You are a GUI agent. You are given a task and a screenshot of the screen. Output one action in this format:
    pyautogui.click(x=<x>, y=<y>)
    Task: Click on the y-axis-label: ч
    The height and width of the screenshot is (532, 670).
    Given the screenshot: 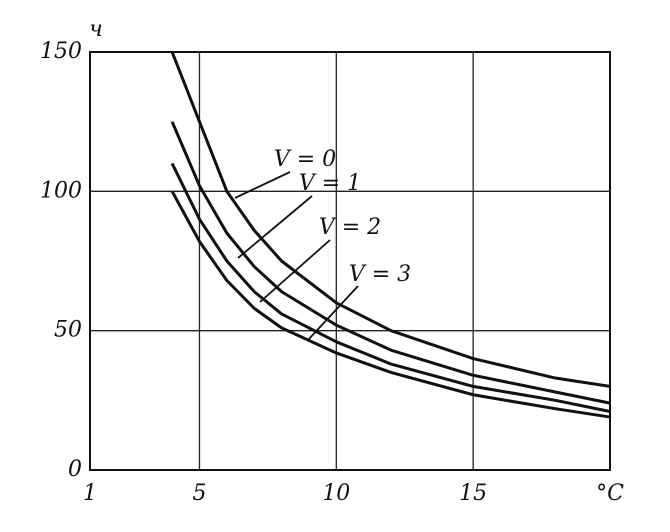 What is the action you would take?
    pyautogui.click(x=96, y=29)
    